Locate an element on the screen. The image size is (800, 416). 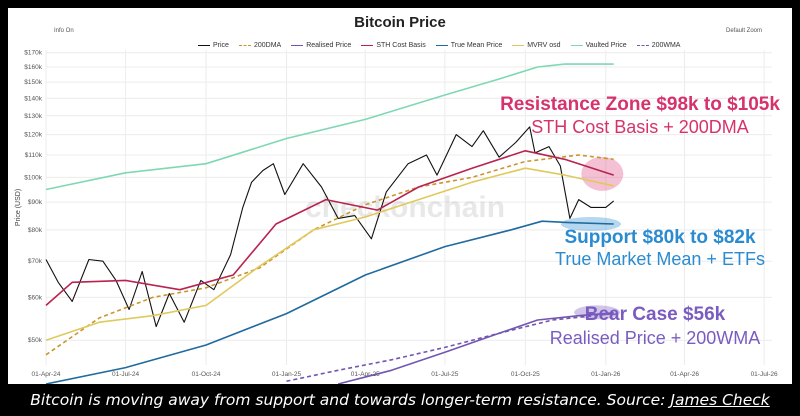
x-tick-label: 01-Apr-24 is located at coordinates (46, 374).